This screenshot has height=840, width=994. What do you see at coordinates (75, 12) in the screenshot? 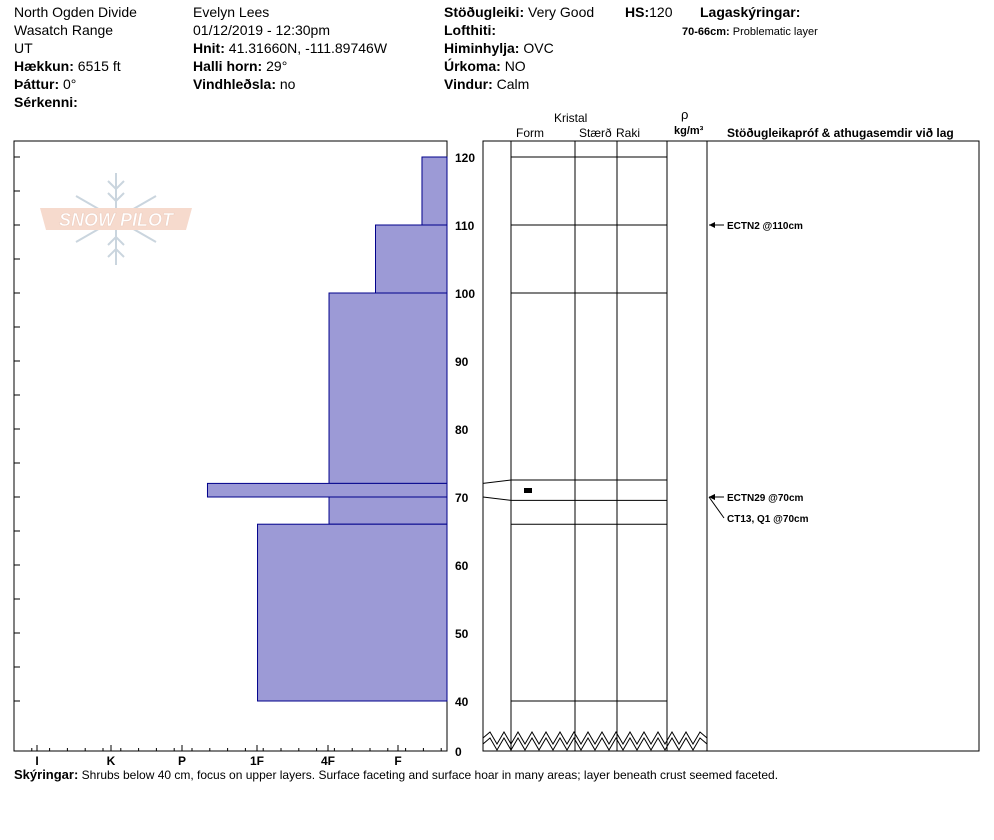
I see `location-name: North Ogden Divide` at bounding box center [75, 12].